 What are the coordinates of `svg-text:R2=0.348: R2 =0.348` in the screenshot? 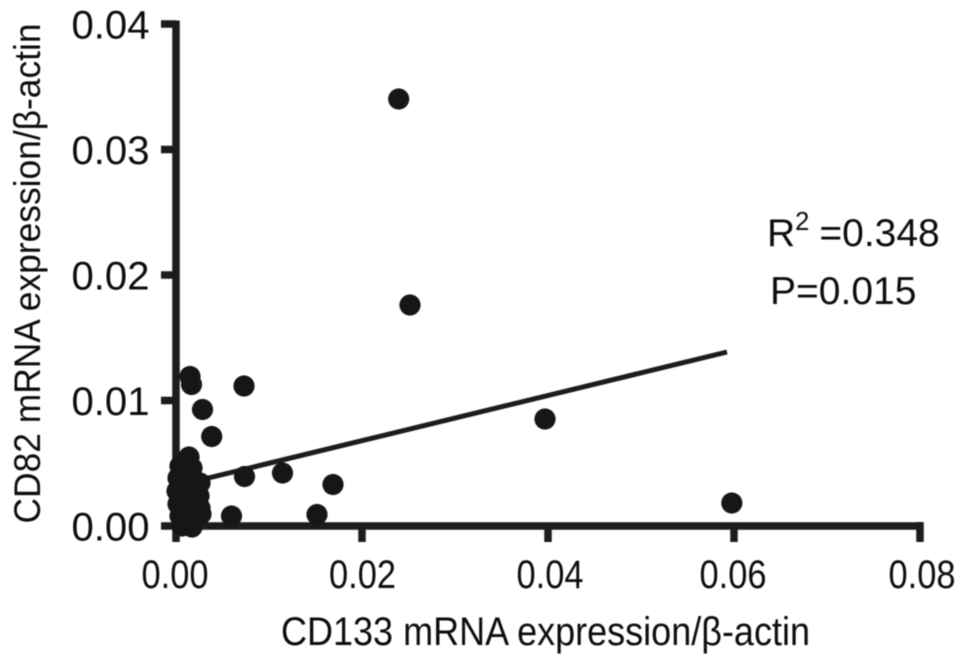 It's located at (853, 231).